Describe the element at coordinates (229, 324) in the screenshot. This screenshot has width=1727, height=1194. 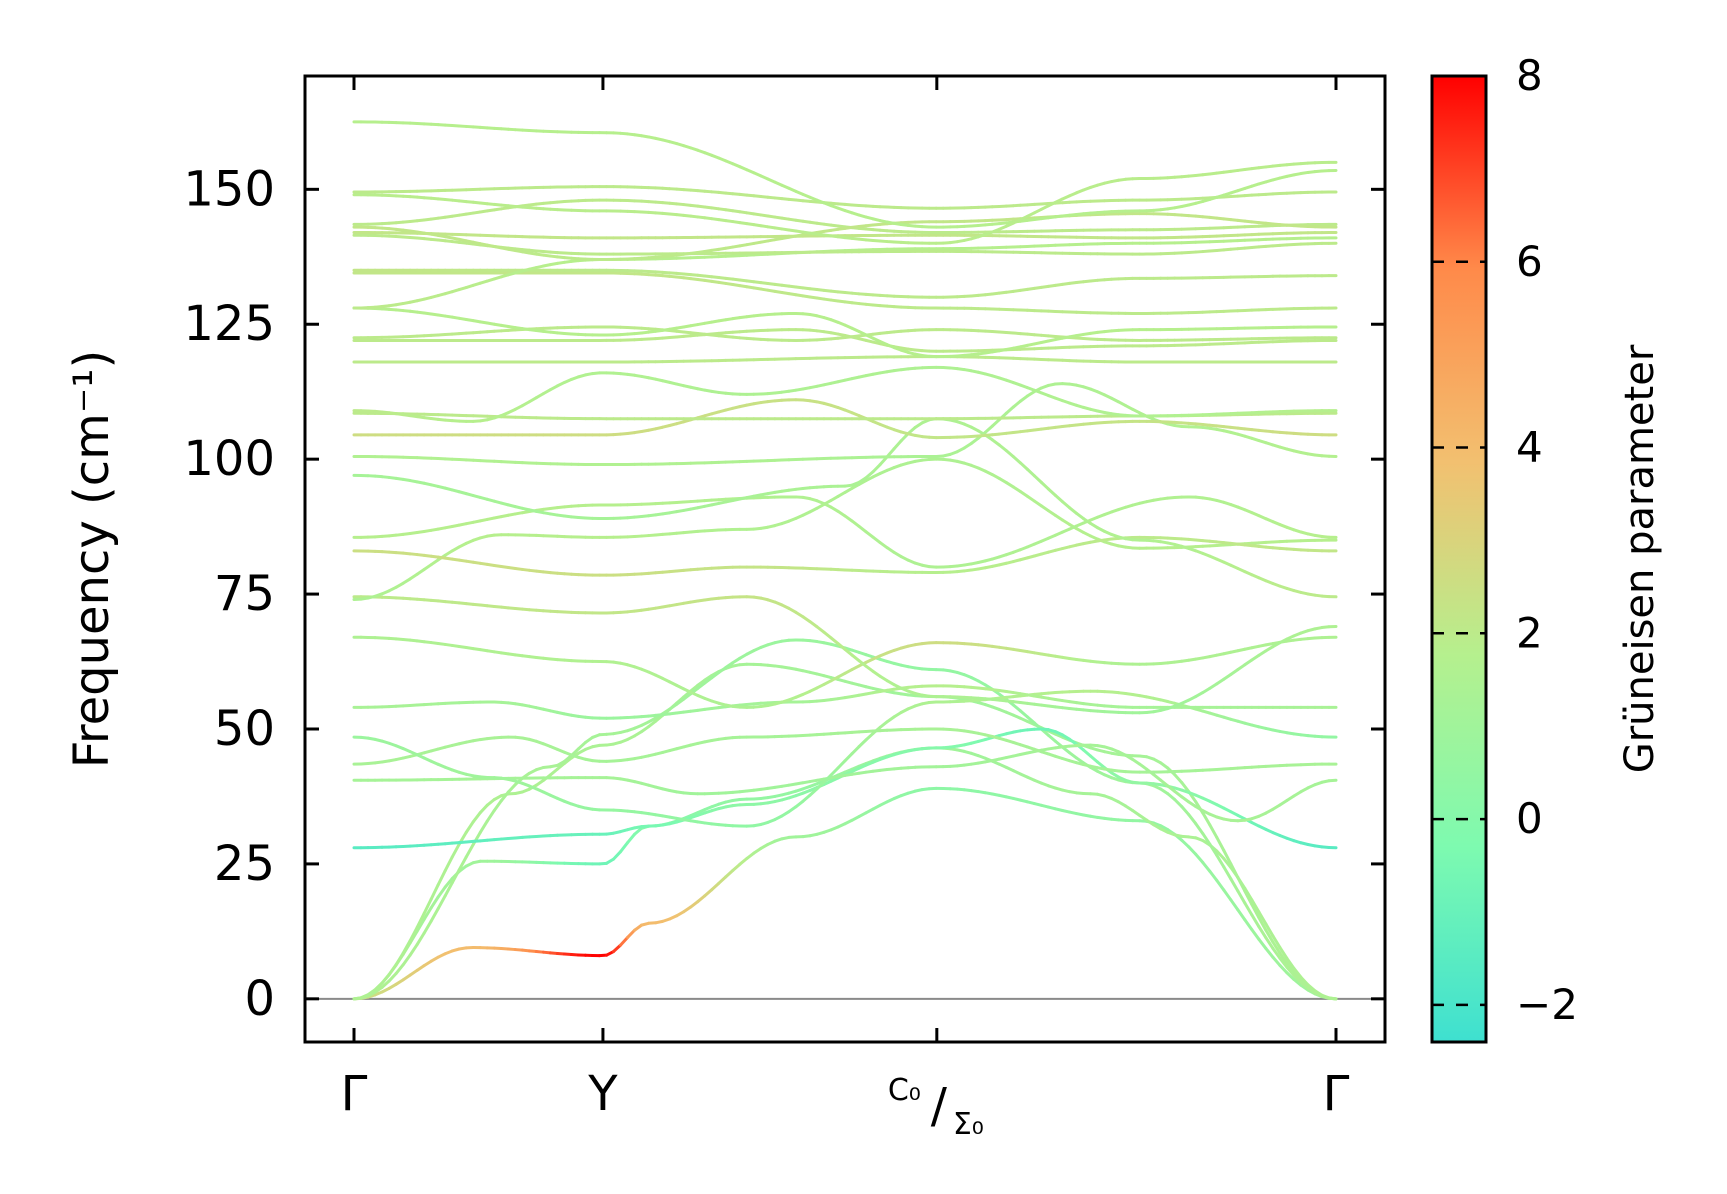
I see `y-tick-label: 125` at that location.